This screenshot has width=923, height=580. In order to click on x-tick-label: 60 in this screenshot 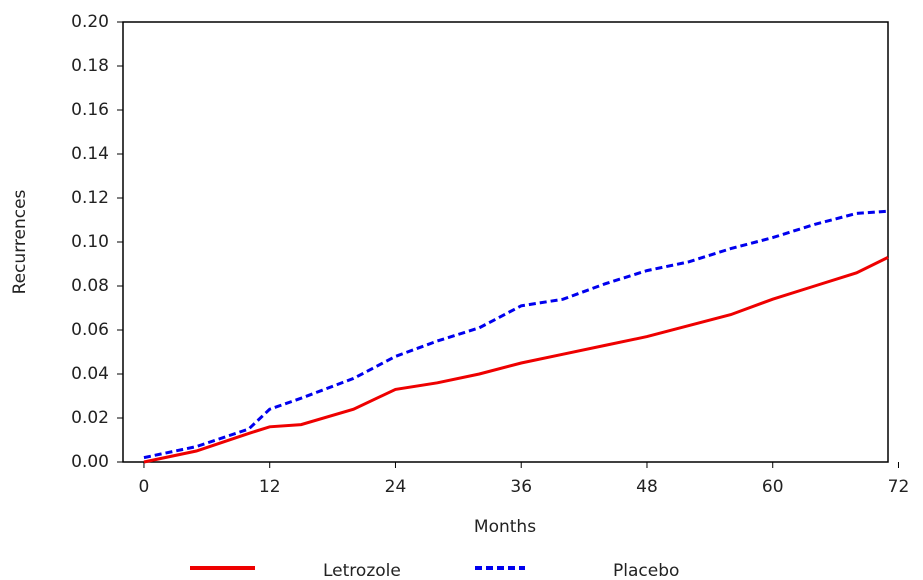, I will do `click(773, 487)`.